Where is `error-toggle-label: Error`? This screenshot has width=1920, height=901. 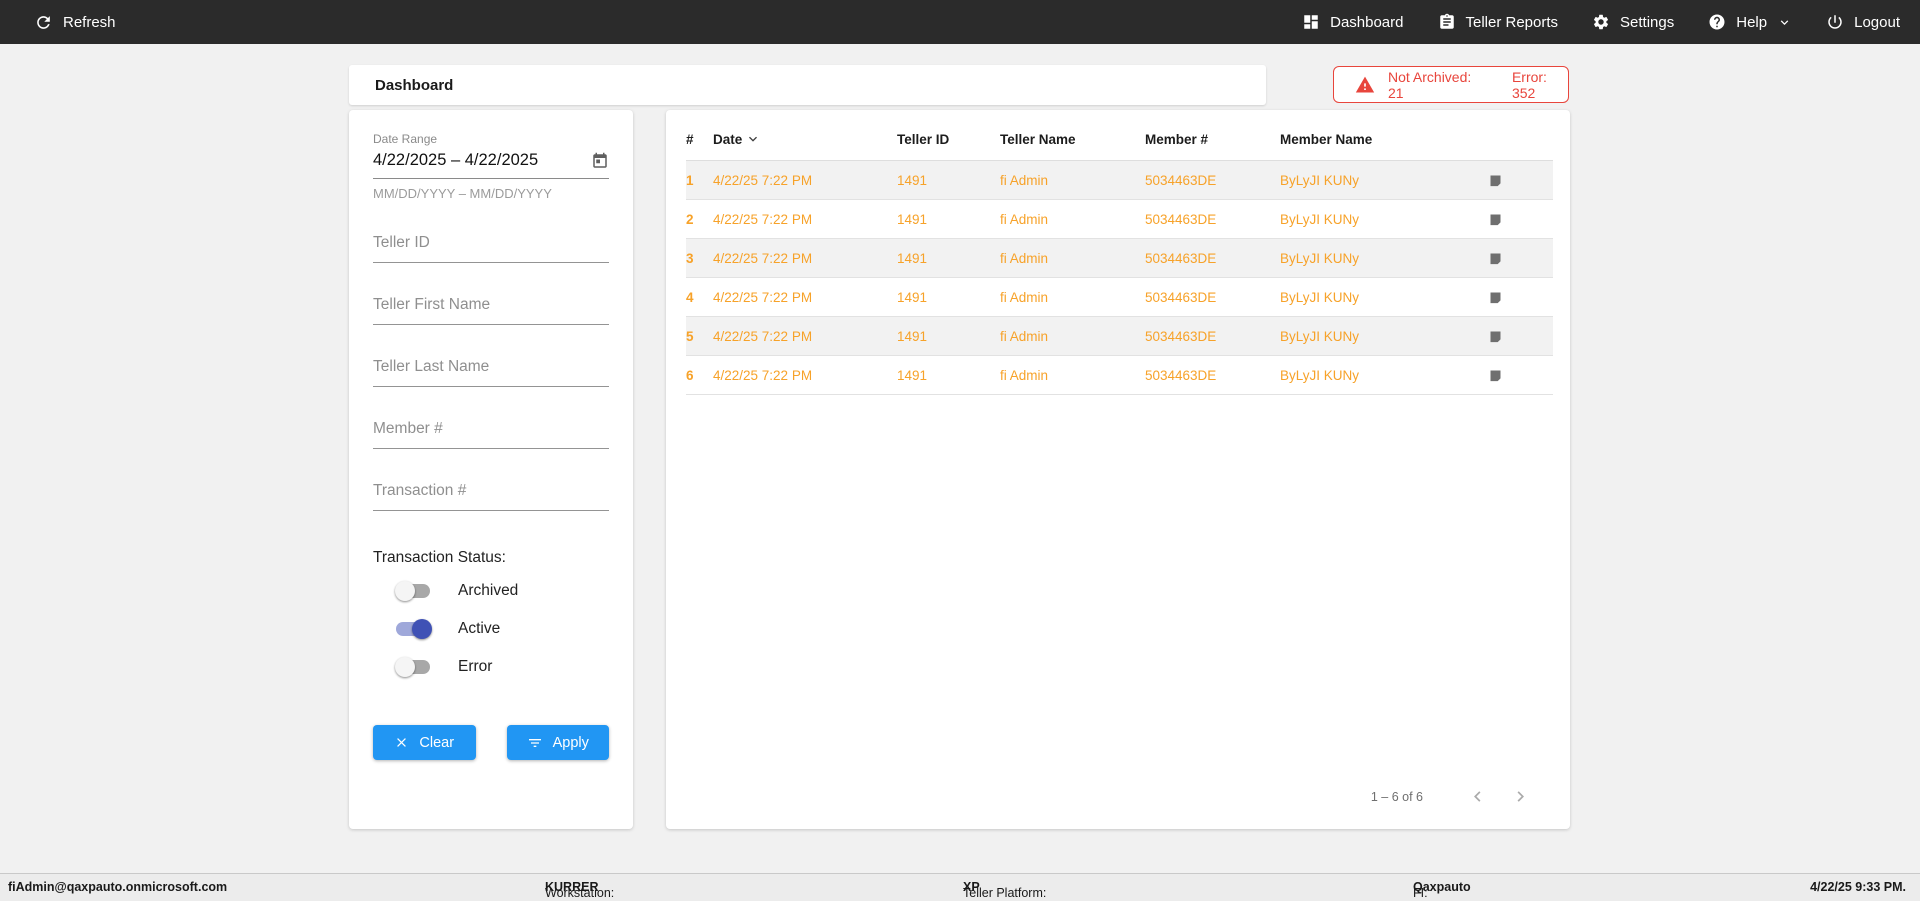
error-toggle-label: Error is located at coordinates (475, 666).